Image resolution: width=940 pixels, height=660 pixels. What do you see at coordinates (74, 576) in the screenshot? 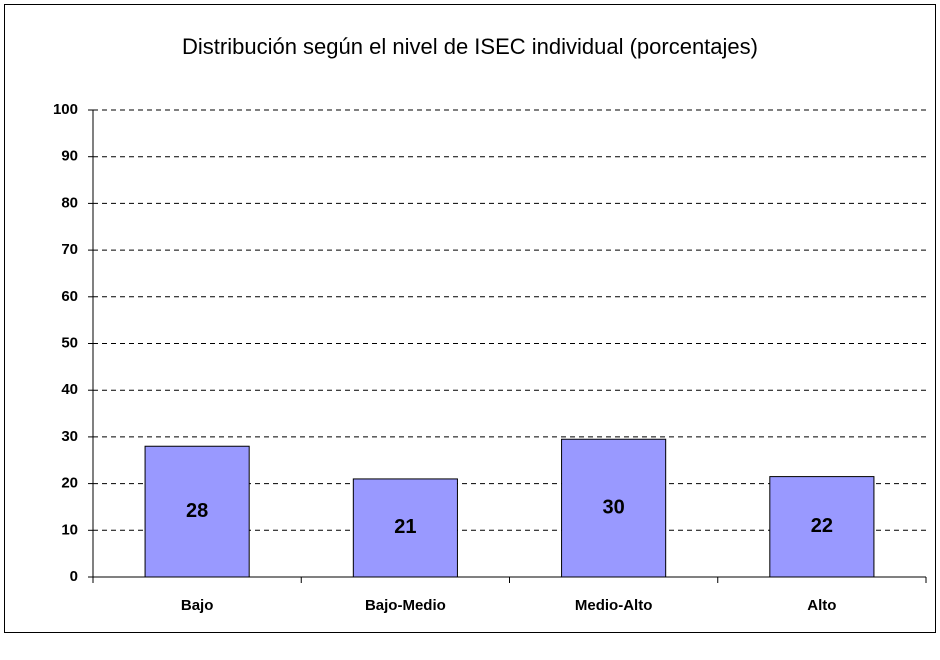
I see `y-tick-label: 0` at bounding box center [74, 576].